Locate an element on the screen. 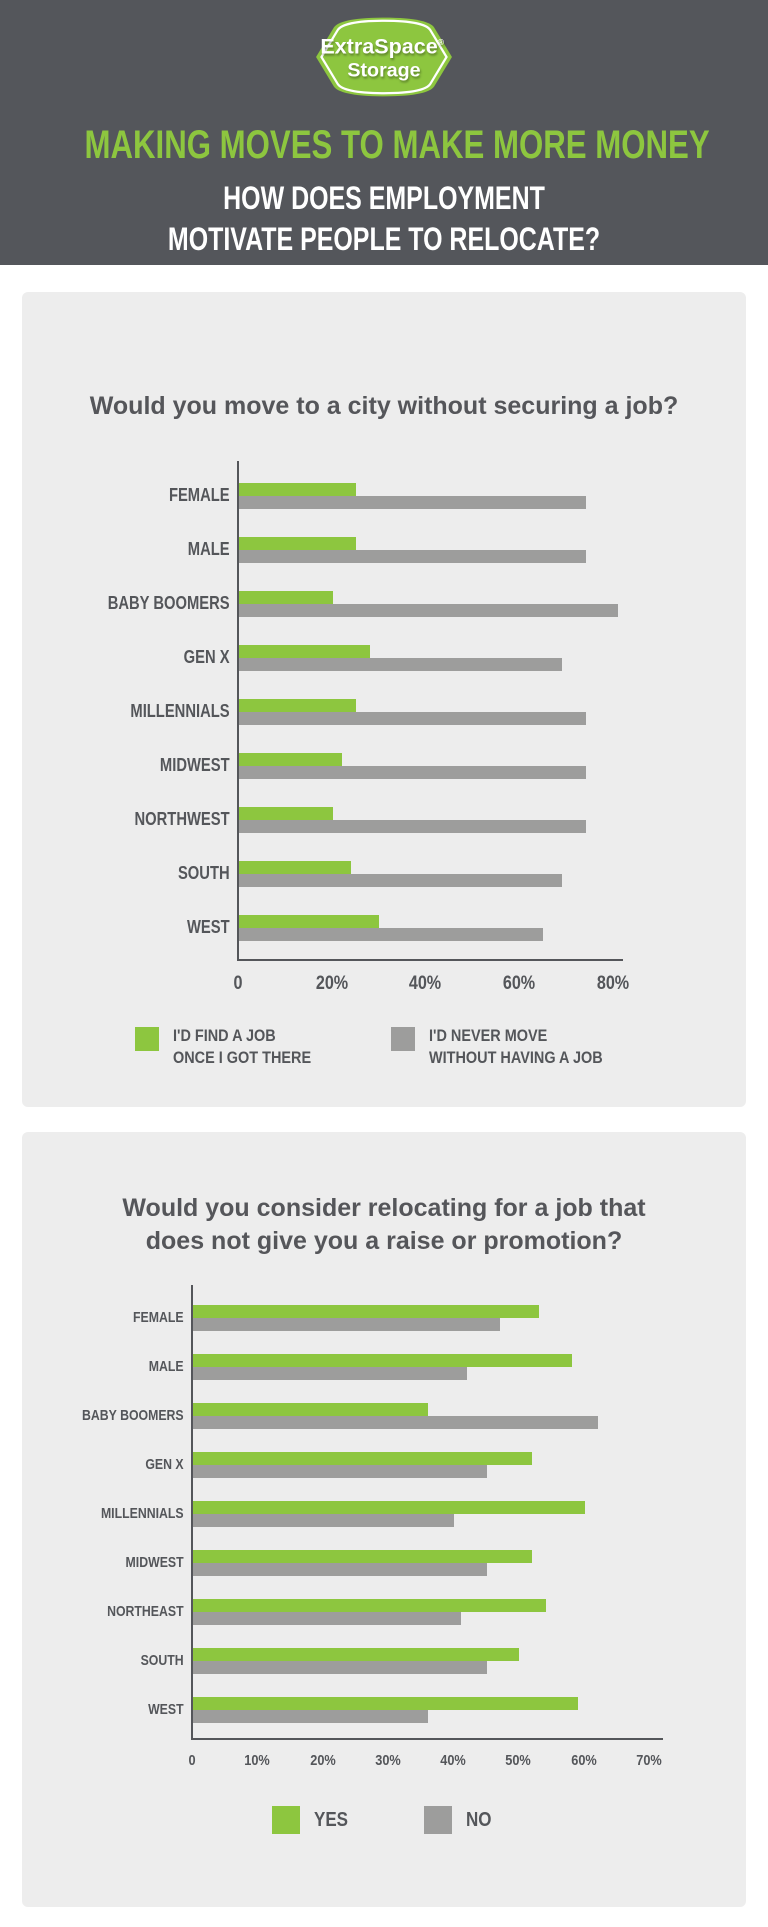 Image resolution: width=768 pixels, height=1927 pixels. category-label: NORTHWEST is located at coordinates (182, 819).